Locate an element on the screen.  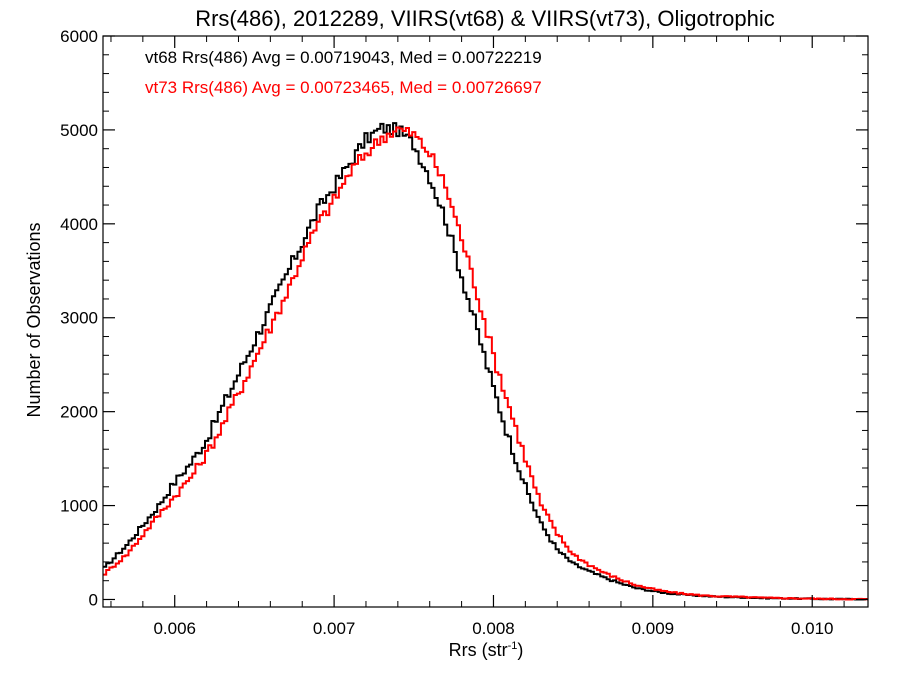
y-tick-label: 3000 is located at coordinates (79, 318).